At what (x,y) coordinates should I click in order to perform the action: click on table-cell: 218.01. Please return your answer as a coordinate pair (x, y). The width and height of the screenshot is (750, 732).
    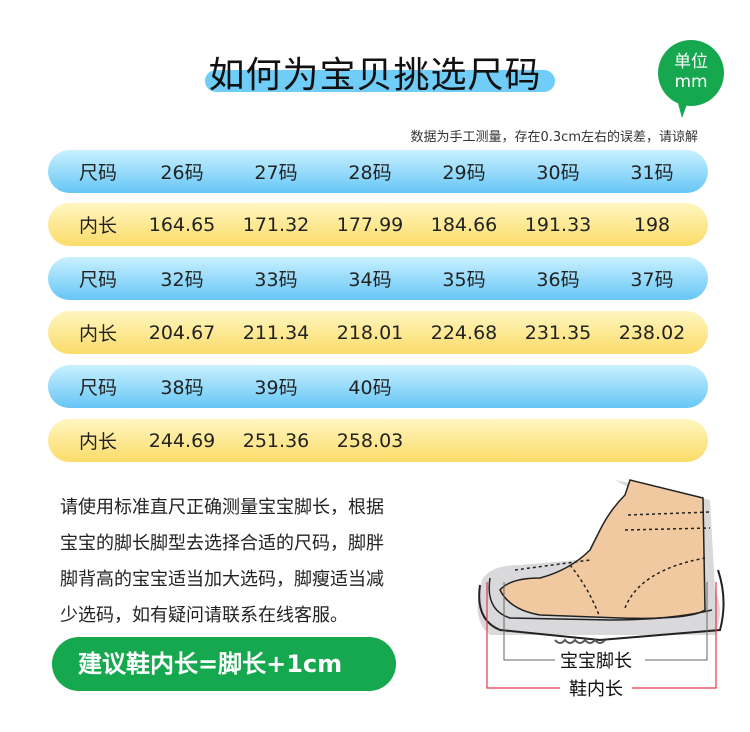
    Looking at the image, I should click on (370, 332).